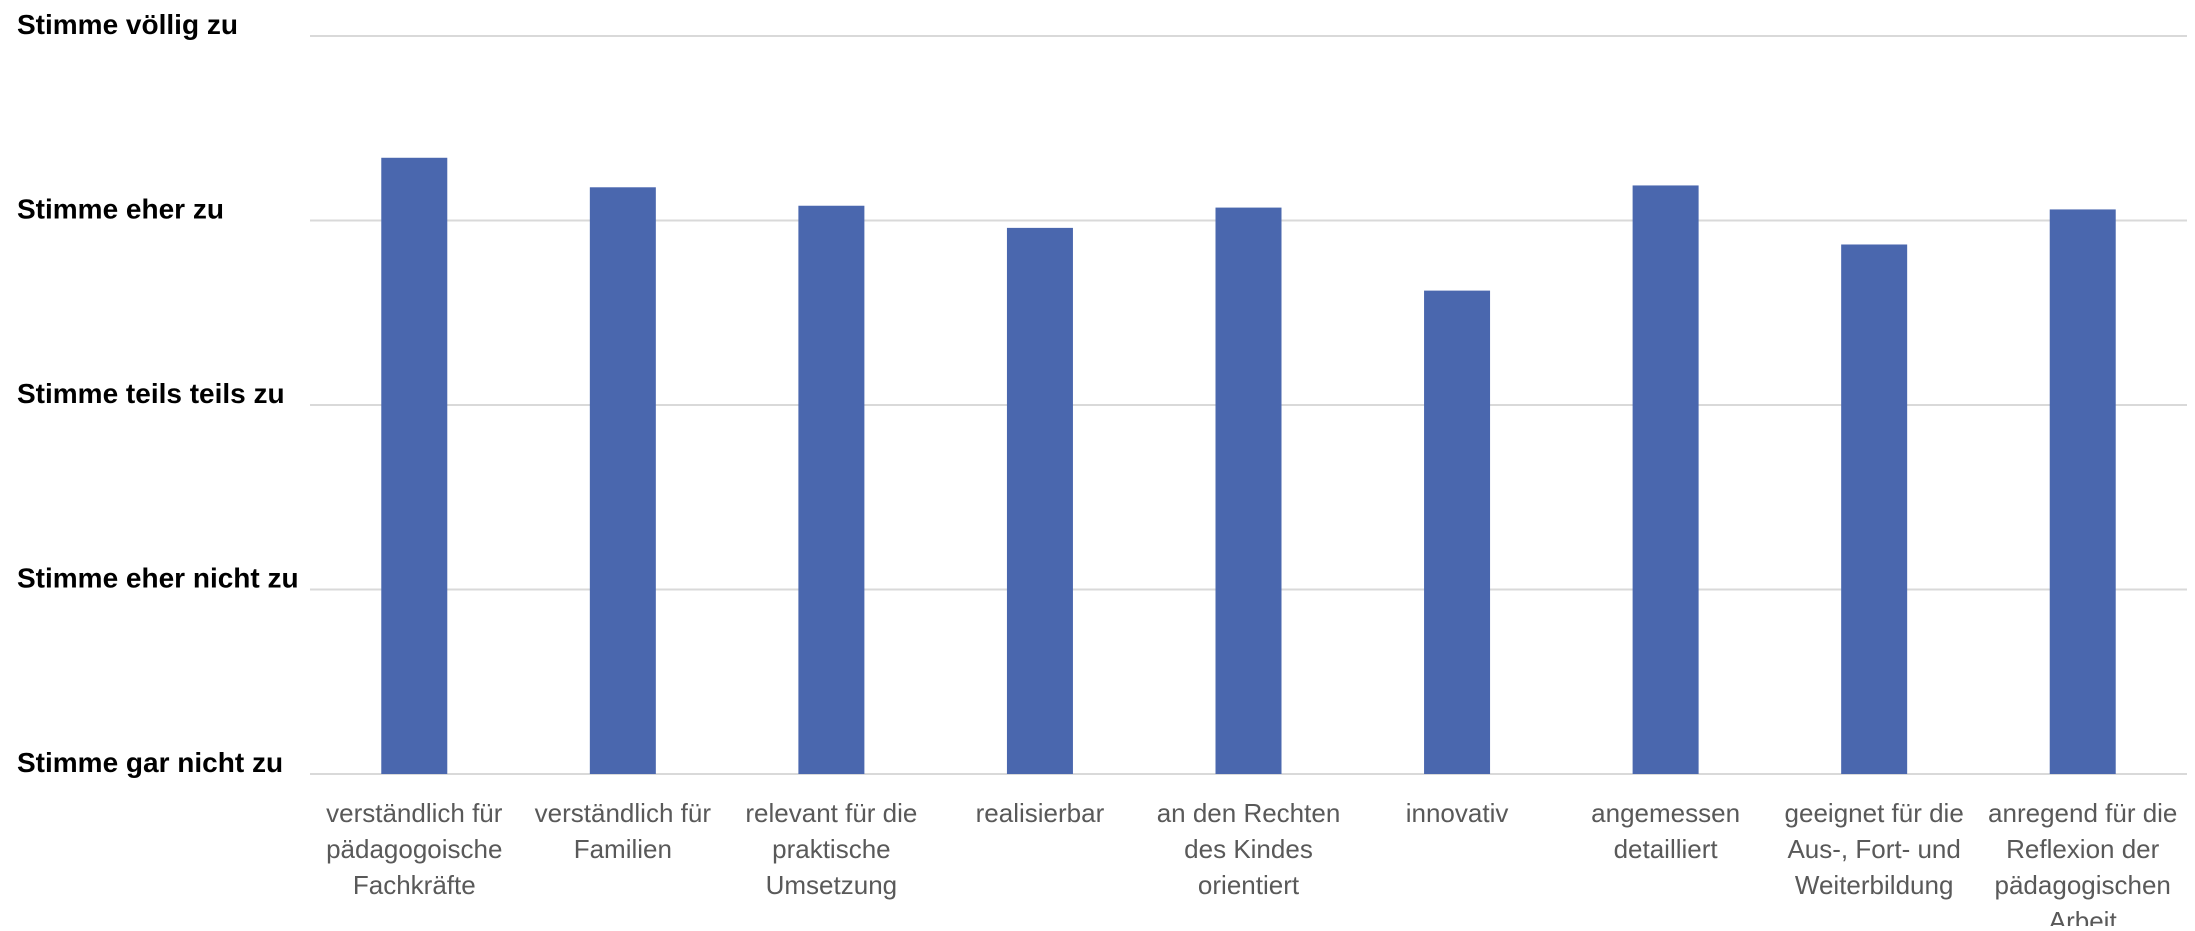 The image size is (2195, 931). I want to click on y-tick-label: Stimme eher nicht zu, so click(158, 578).